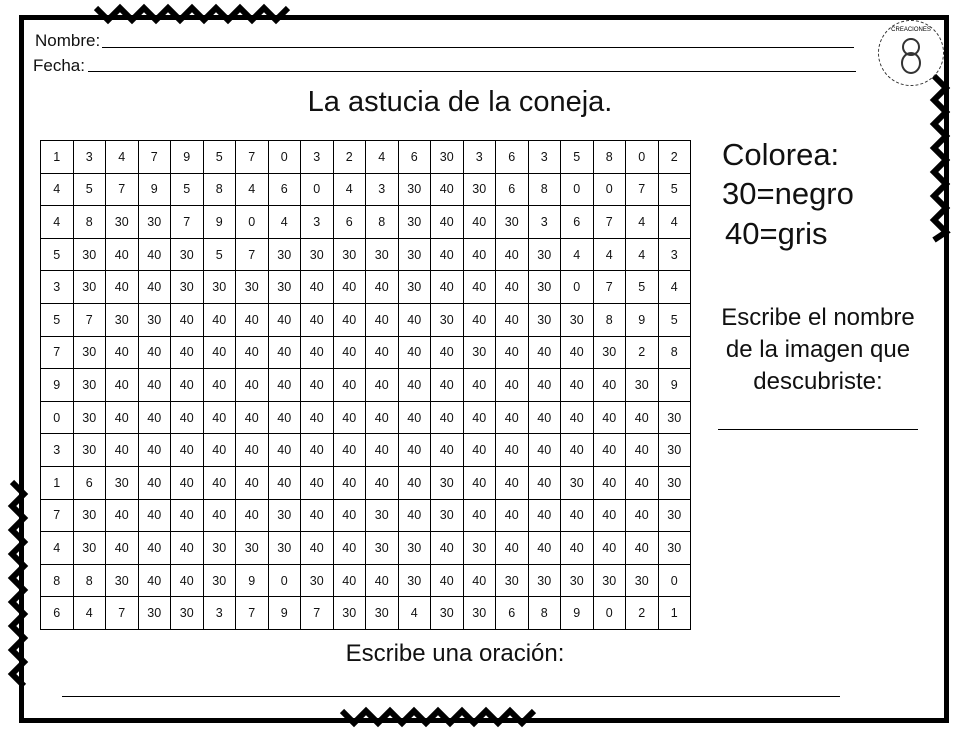  Describe the element at coordinates (818, 429) in the screenshot. I see `image-name-answer-field` at that location.